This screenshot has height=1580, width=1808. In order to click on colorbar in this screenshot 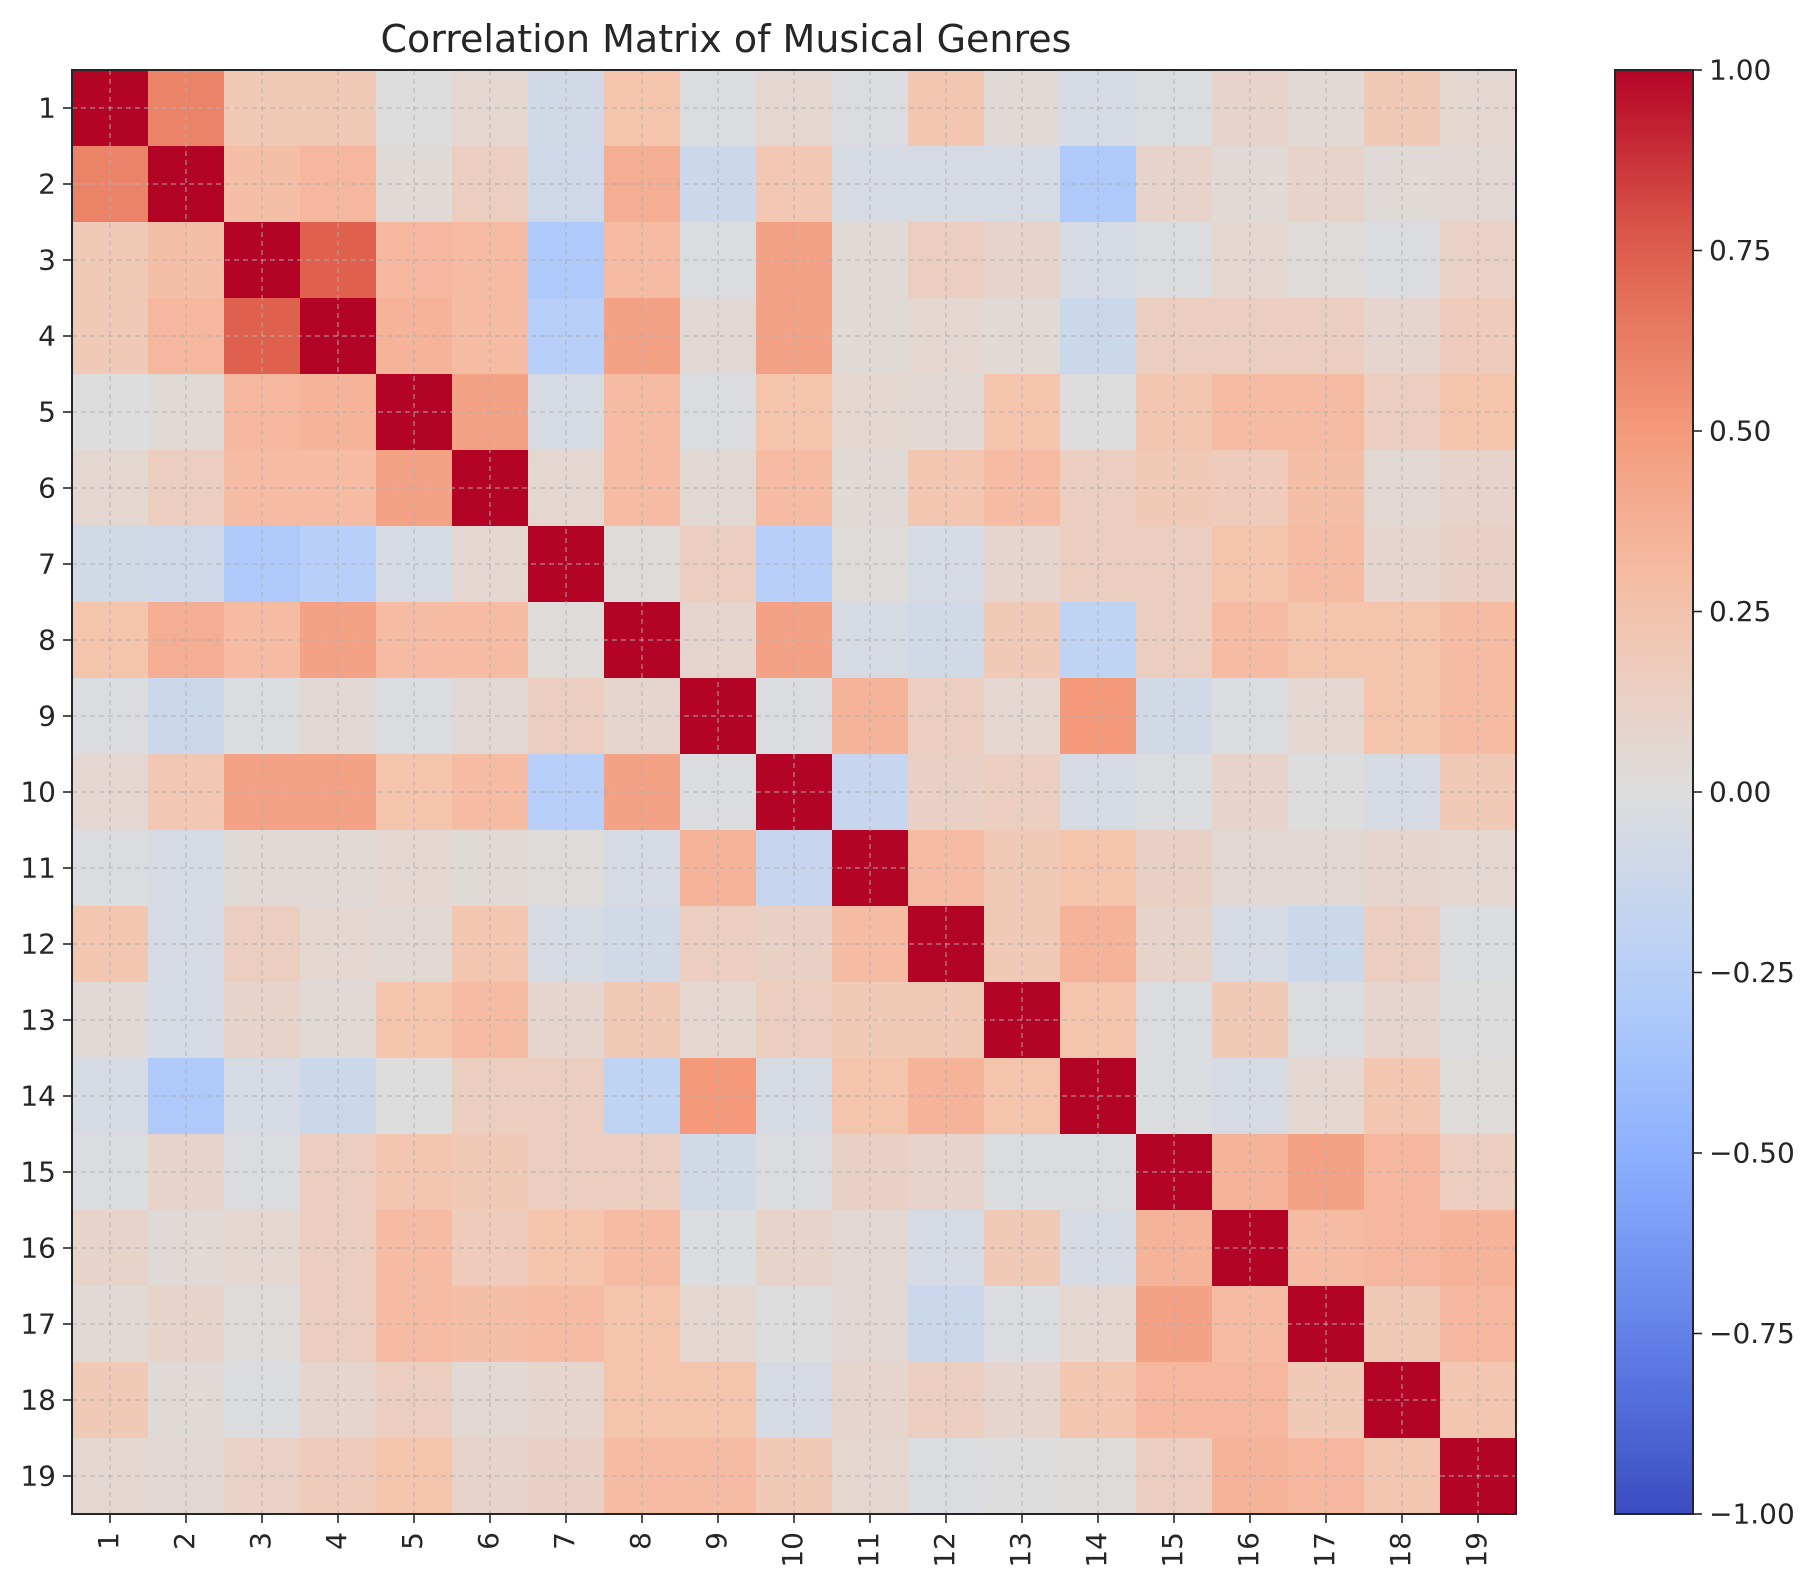, I will do `click(1654, 792)`.